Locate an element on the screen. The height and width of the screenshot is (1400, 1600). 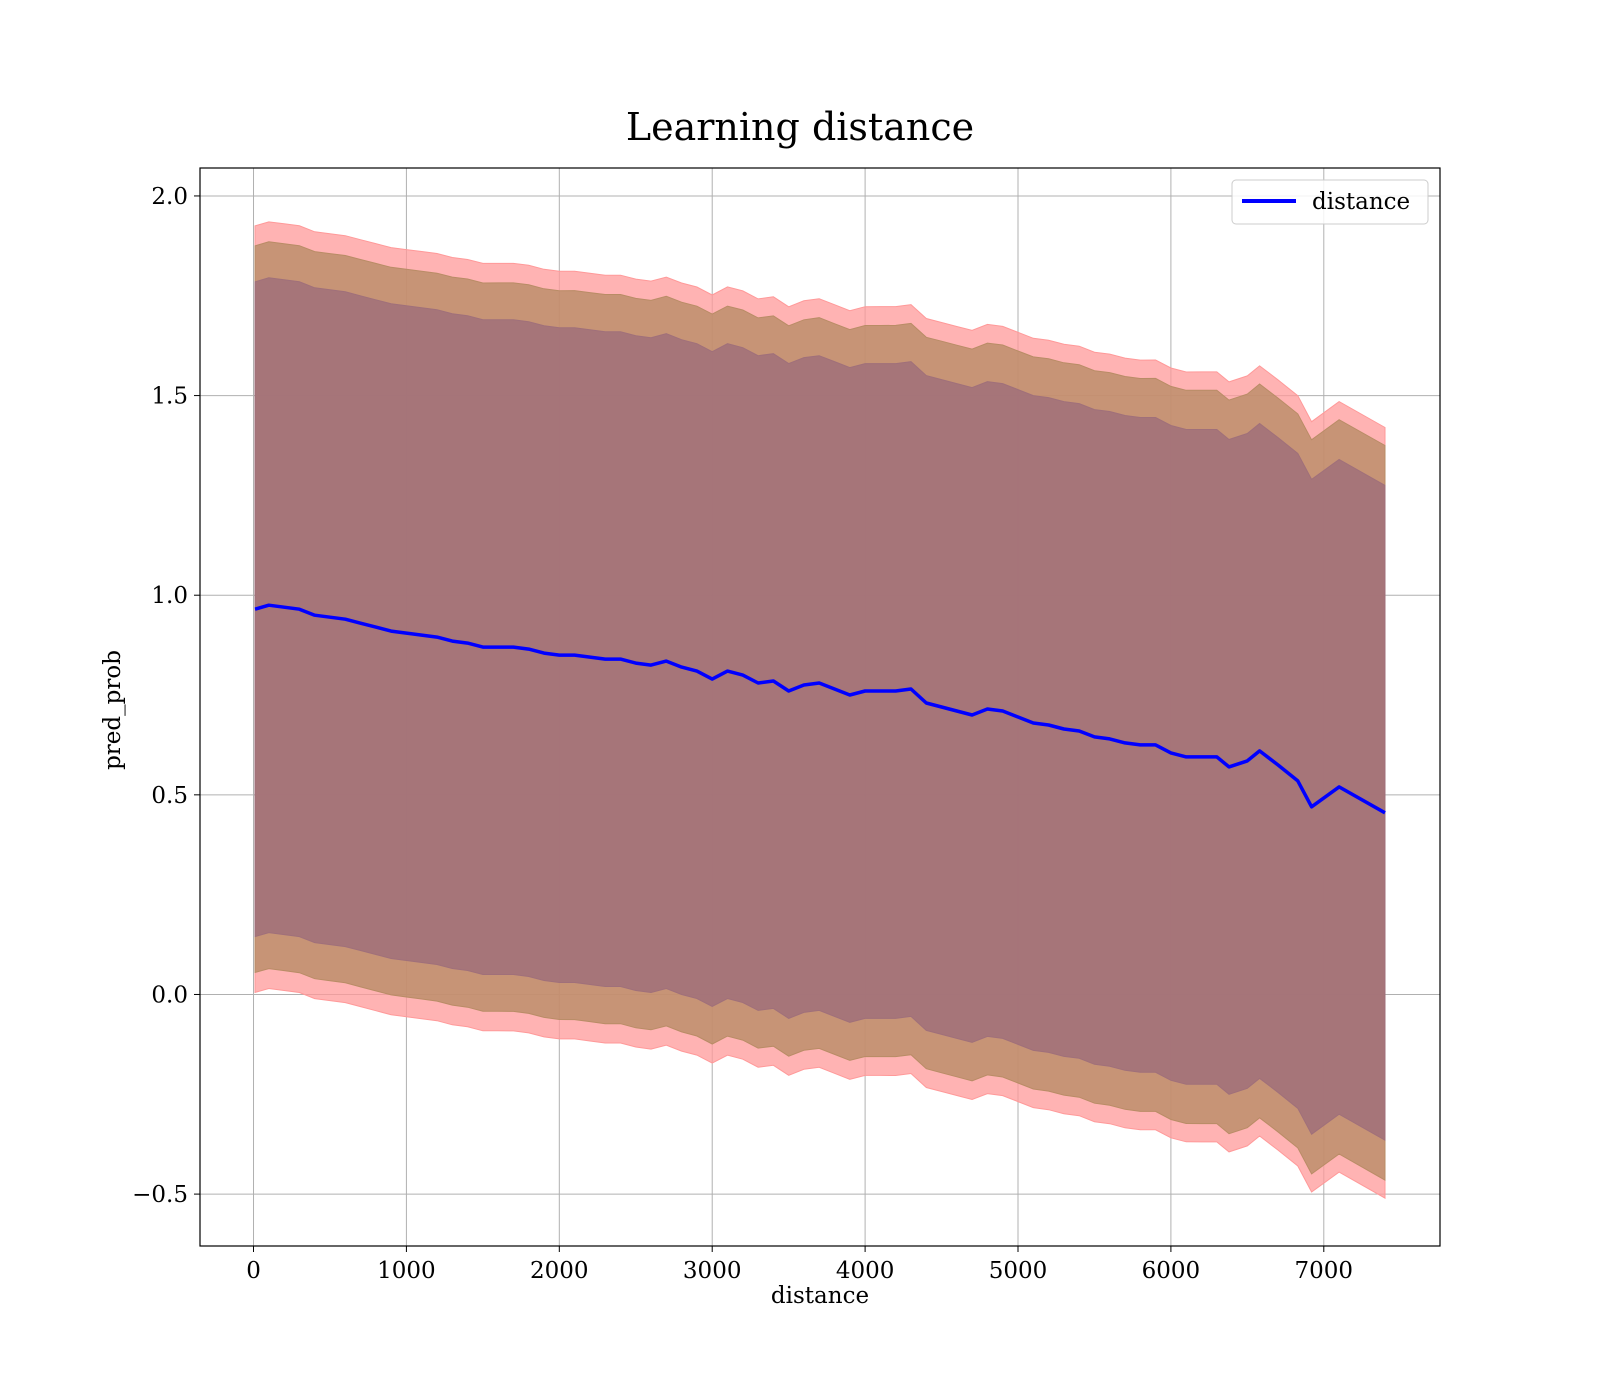
chart-title: Learning distance is located at coordinates (800, 127).